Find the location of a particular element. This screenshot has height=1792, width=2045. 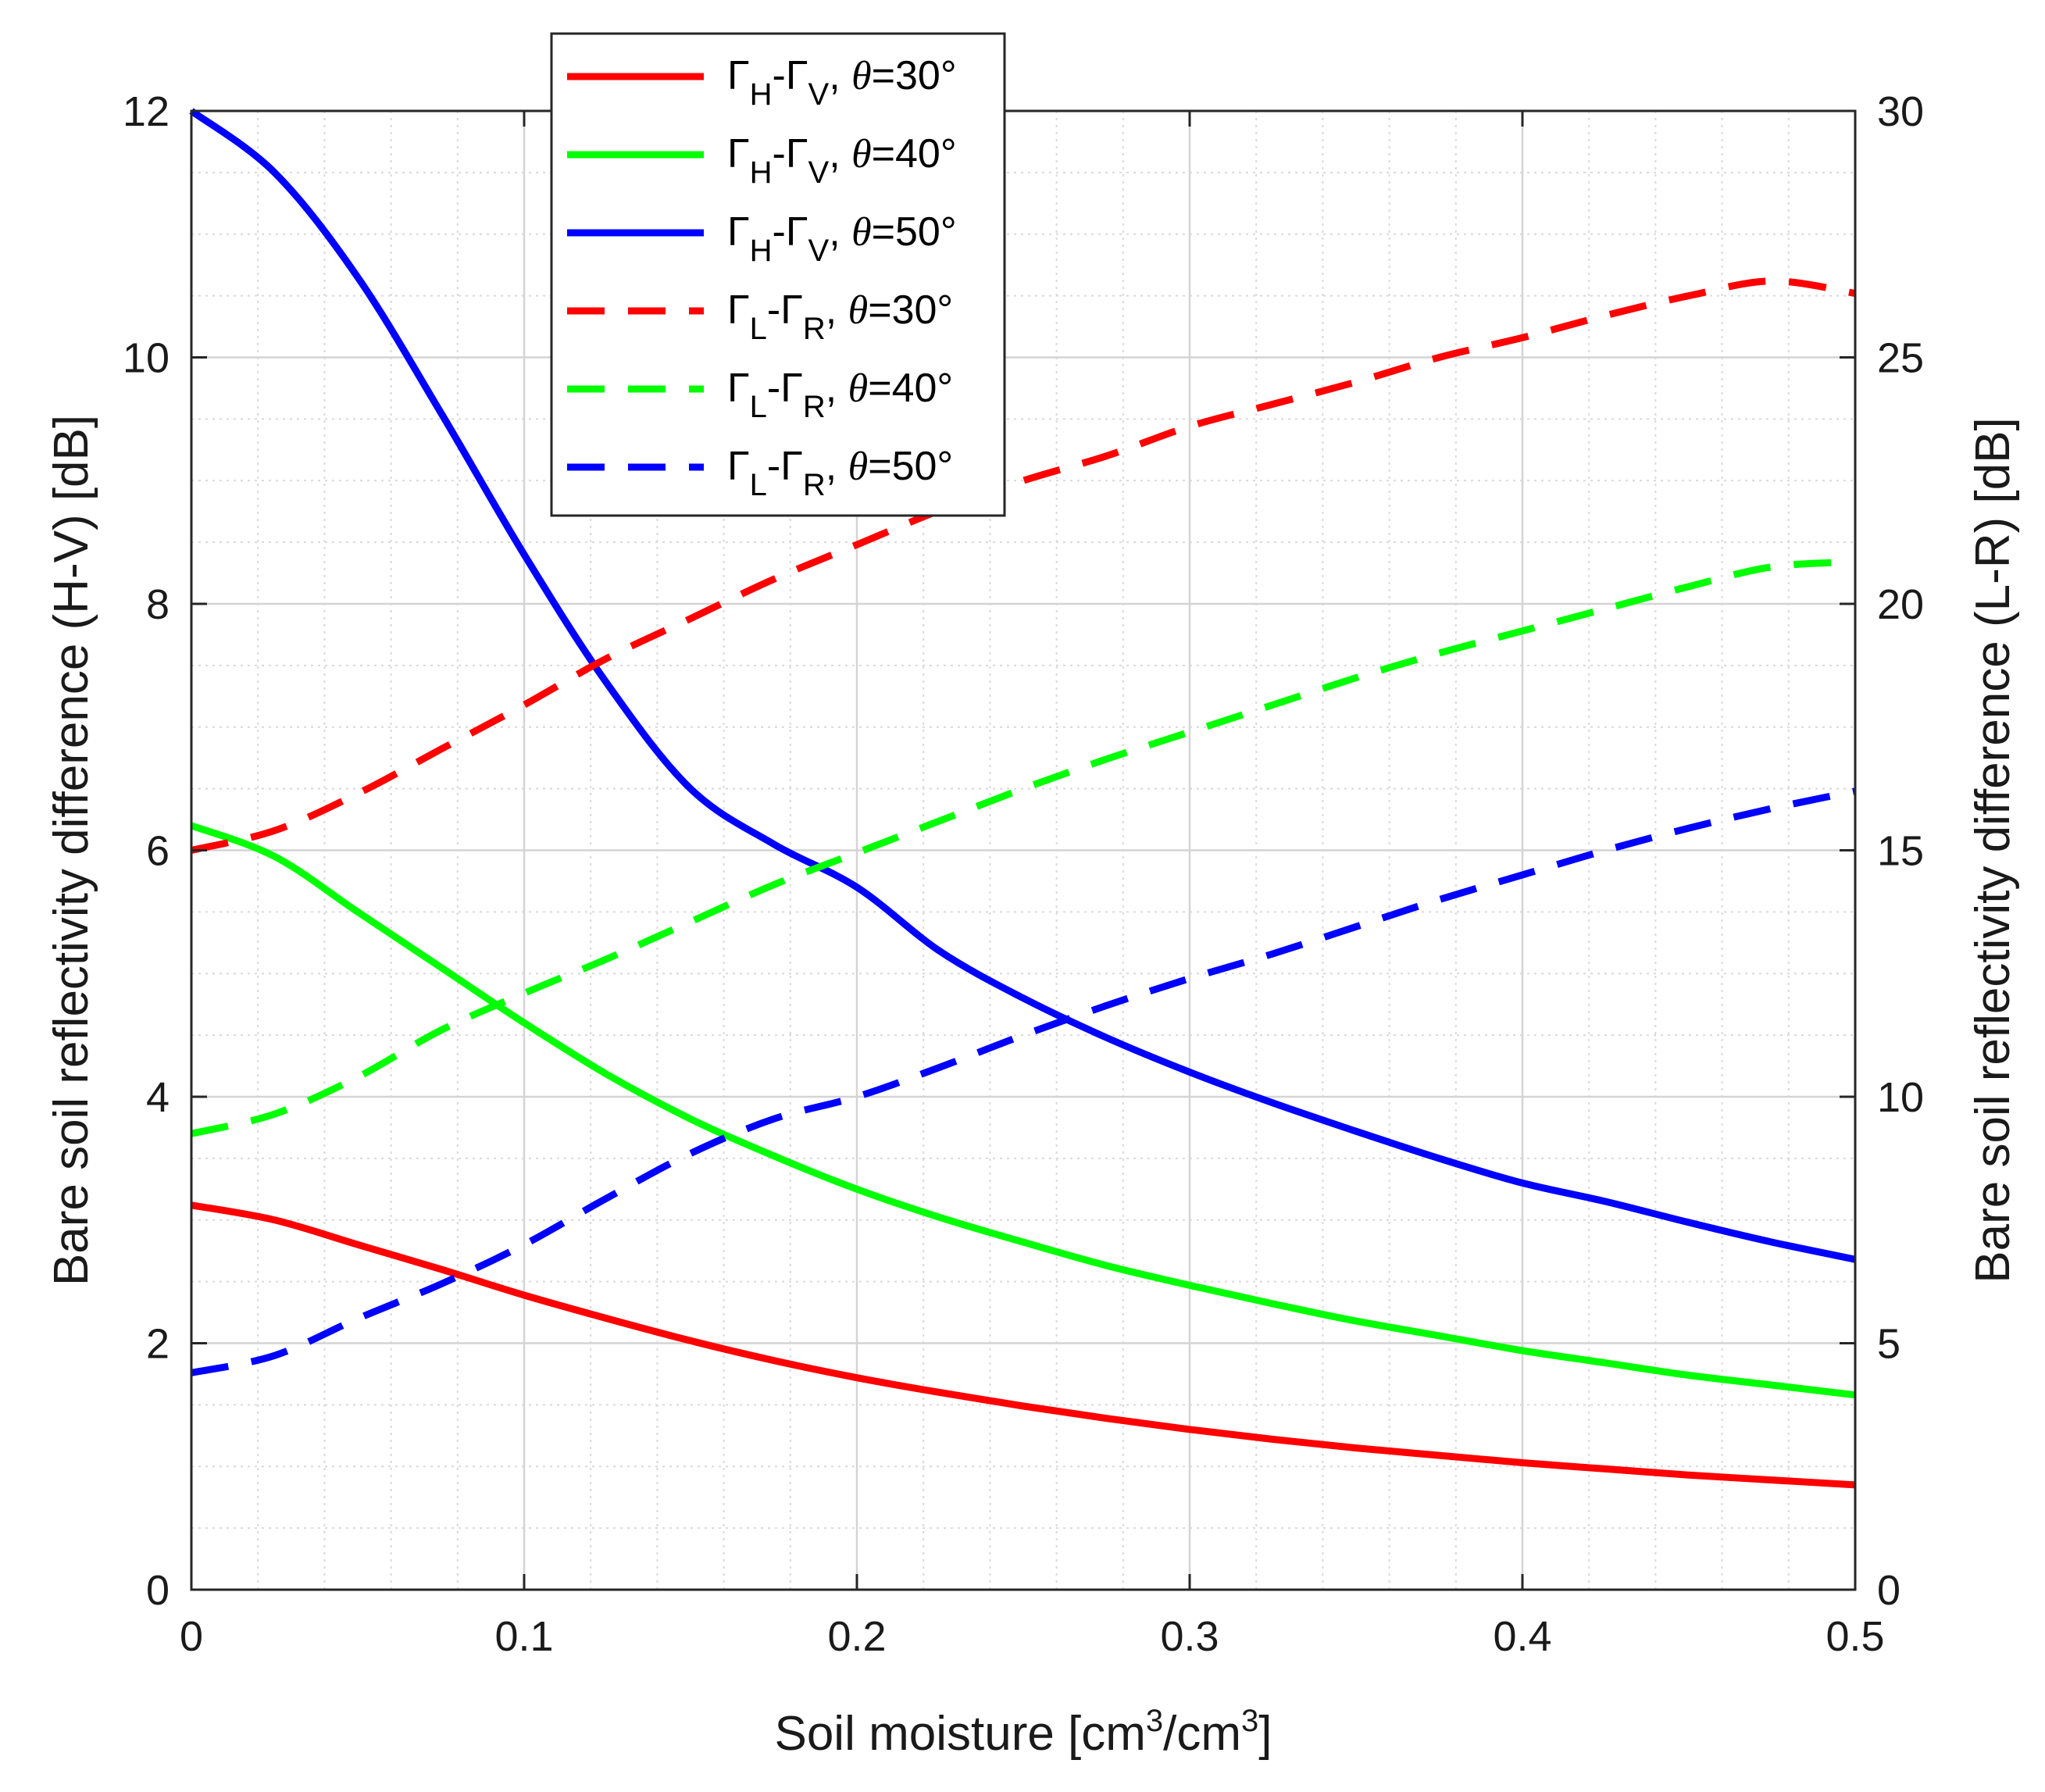

y-tick-label-right: 10 is located at coordinates (1900, 1097).